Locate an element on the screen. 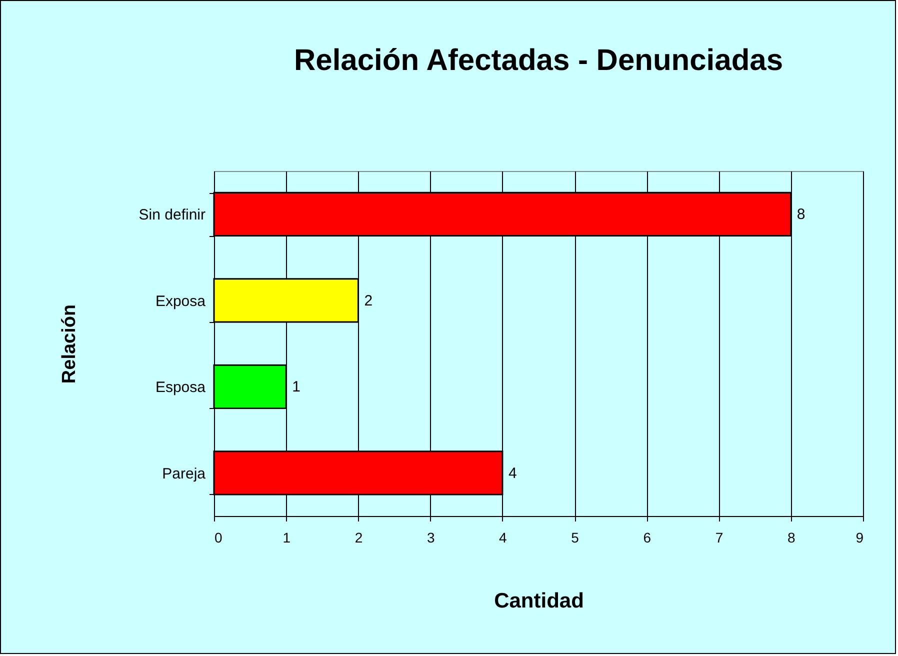 This screenshot has width=898, height=656. y-tick-label: Exposa is located at coordinates (180, 301).